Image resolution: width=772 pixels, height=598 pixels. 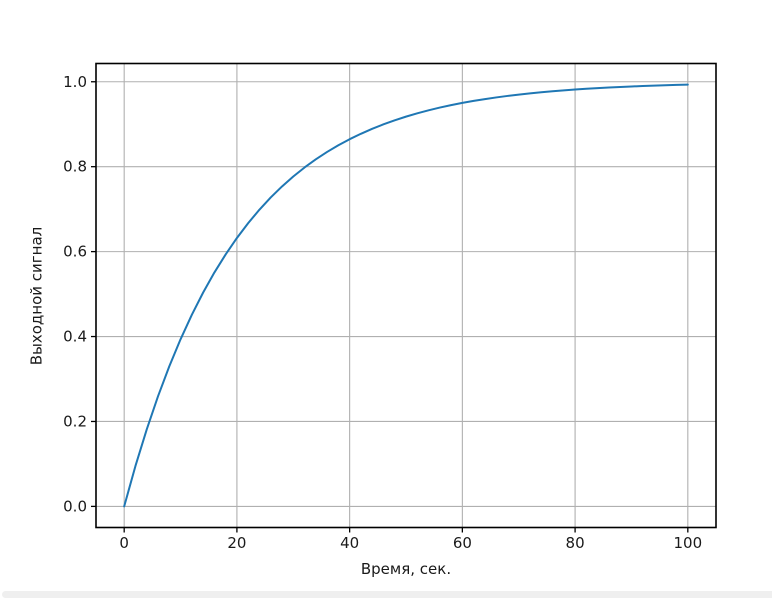 What do you see at coordinates (462, 543) in the screenshot?
I see `x-tick-label: 60` at bounding box center [462, 543].